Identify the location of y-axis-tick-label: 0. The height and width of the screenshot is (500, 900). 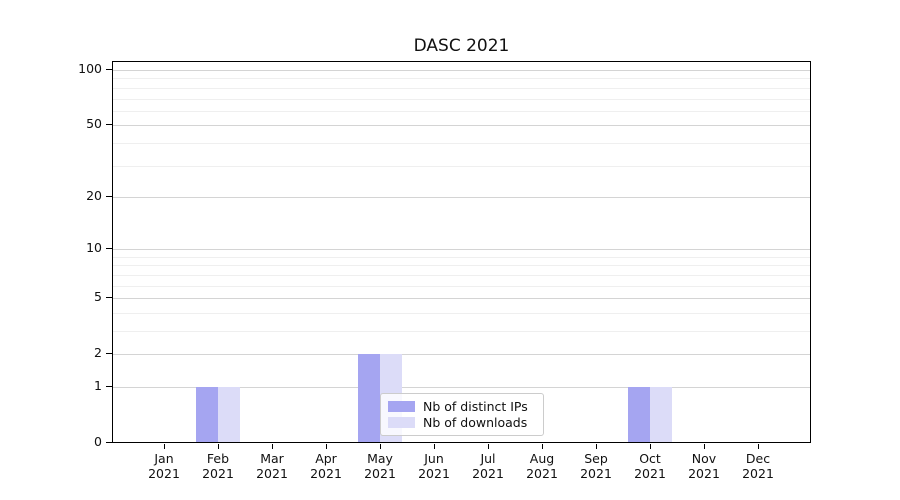
(98, 441).